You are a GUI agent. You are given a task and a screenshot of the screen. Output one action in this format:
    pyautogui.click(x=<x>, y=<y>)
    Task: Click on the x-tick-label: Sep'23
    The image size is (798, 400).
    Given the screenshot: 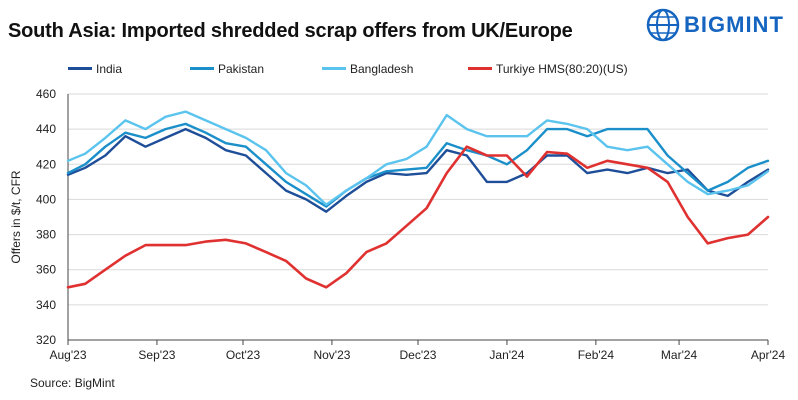 What is the action you would take?
    pyautogui.click(x=156, y=355)
    